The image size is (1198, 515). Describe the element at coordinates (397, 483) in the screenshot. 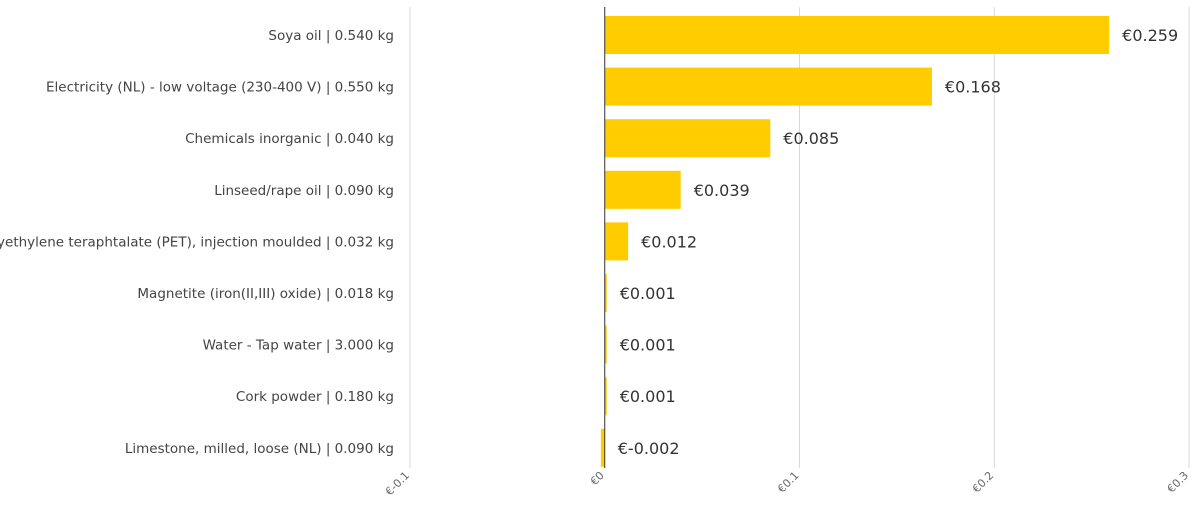

I see `x-tick-label: €-0.1` at that location.